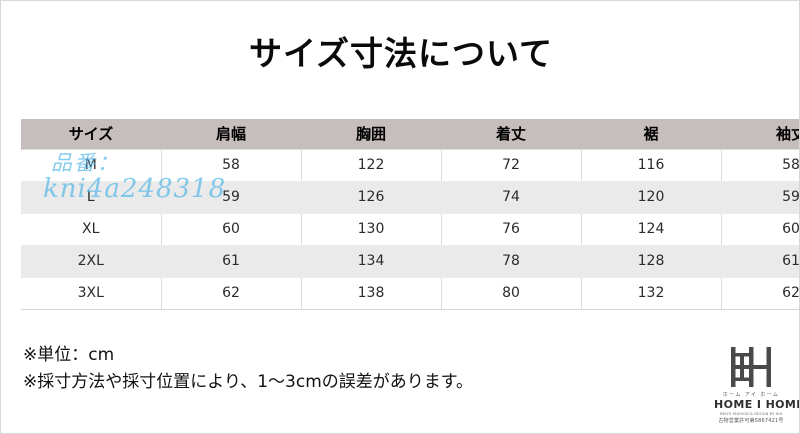  What do you see at coordinates (371, 261) in the screenshot?
I see `cell-chest: 134` at bounding box center [371, 261].